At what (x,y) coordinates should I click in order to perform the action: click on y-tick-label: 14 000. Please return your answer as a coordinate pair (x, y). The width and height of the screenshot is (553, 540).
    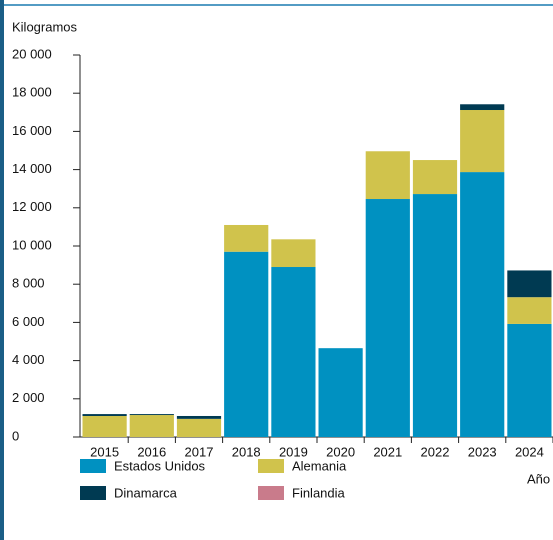
    Looking at the image, I should click on (32, 168).